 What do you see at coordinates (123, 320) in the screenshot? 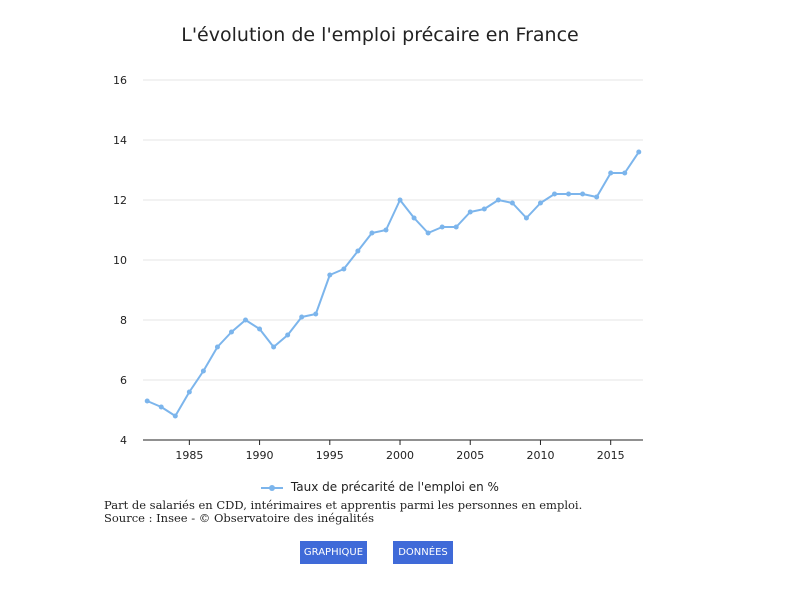
I see `y-tick-label: 8` at bounding box center [123, 320].